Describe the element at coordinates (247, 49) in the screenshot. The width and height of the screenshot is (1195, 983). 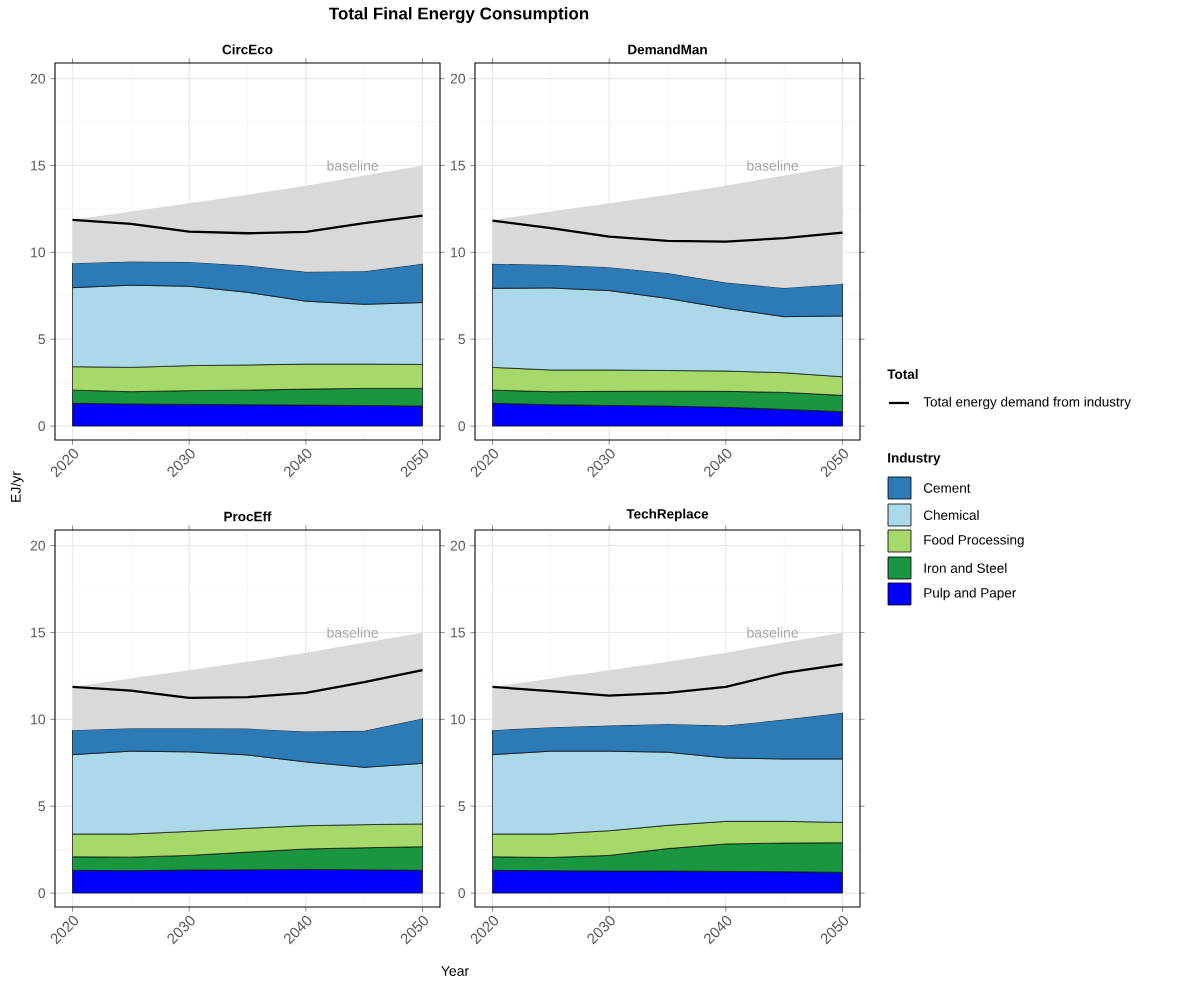
I see `chart-title: CircEco` at that location.